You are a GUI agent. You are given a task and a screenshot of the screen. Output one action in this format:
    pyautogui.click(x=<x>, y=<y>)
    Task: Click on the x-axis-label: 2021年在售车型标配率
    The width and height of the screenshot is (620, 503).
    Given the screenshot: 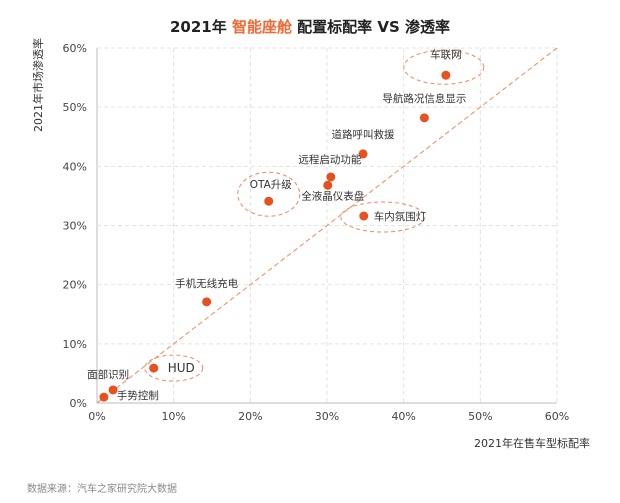 What is the action you would take?
    pyautogui.click(x=532, y=443)
    